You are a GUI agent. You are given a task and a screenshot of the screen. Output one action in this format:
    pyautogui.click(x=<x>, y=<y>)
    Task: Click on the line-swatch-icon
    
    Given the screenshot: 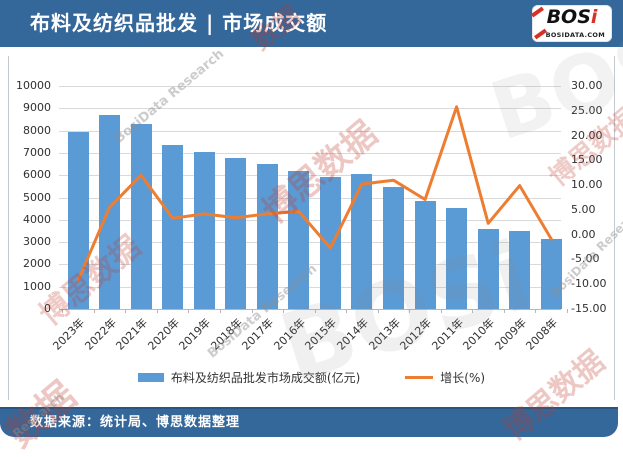 What is the action you would take?
    pyautogui.click(x=419, y=377)
    